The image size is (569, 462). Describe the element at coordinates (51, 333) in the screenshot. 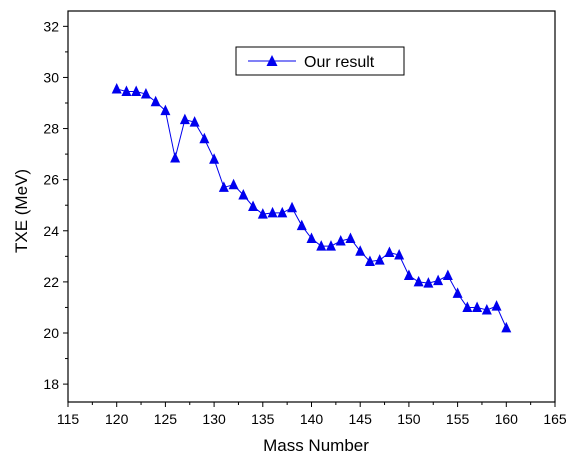

I see `y-tick-label: 20` at that location.